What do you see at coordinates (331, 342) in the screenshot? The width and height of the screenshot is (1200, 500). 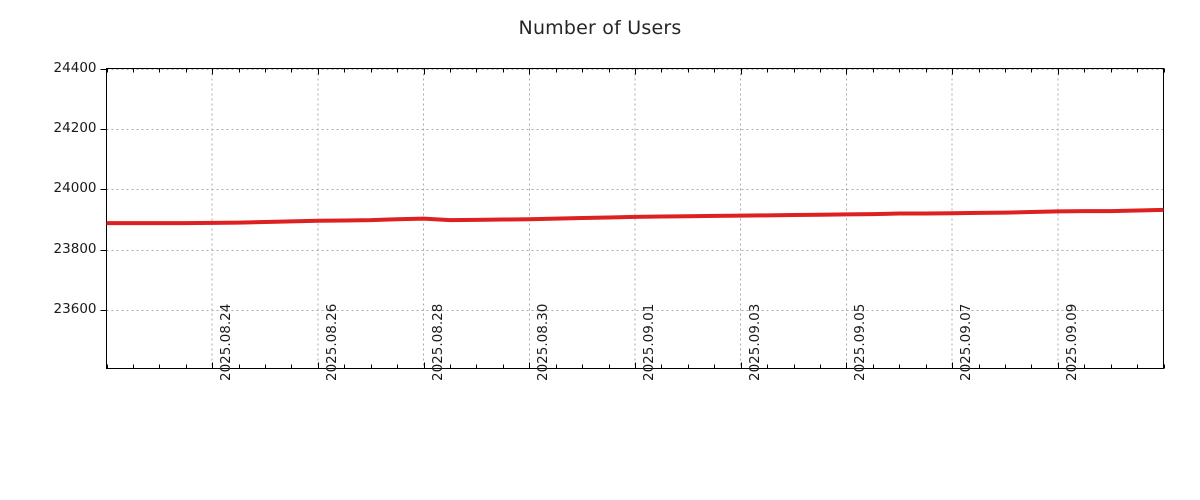 I see `x-axis-tick-label: 2025.08.26` at bounding box center [331, 342].